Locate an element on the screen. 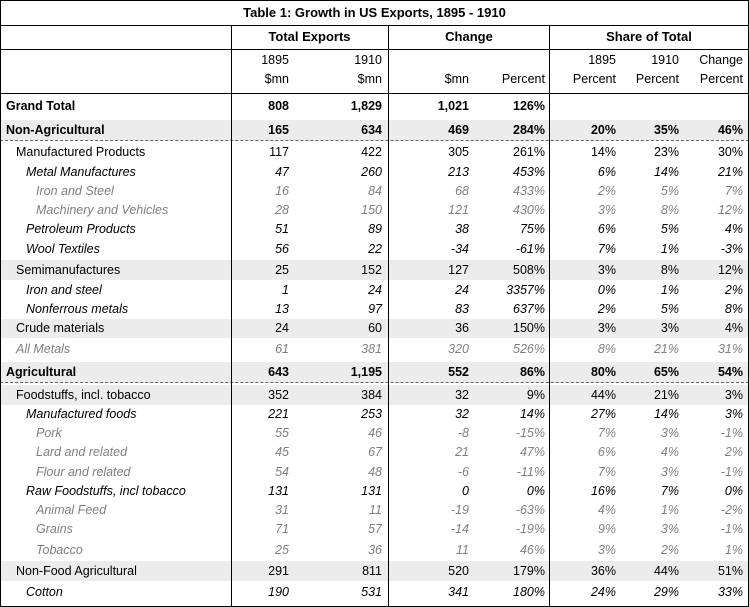  row-value: 71 is located at coordinates (282, 529).